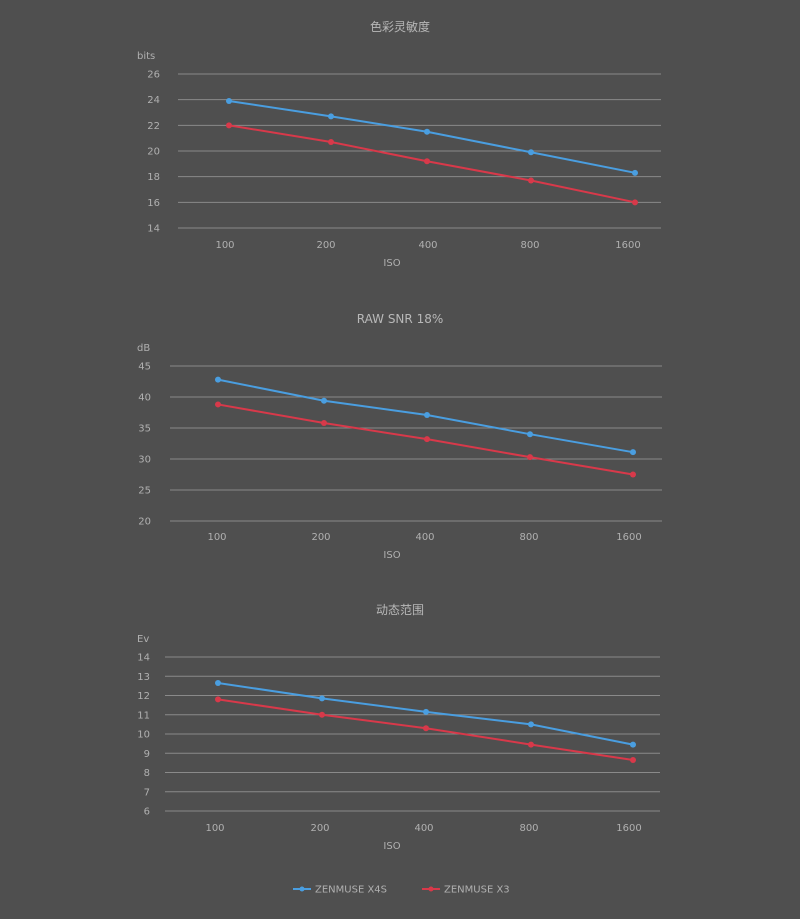  I want to click on y-tick-label: 30, so click(144, 460).